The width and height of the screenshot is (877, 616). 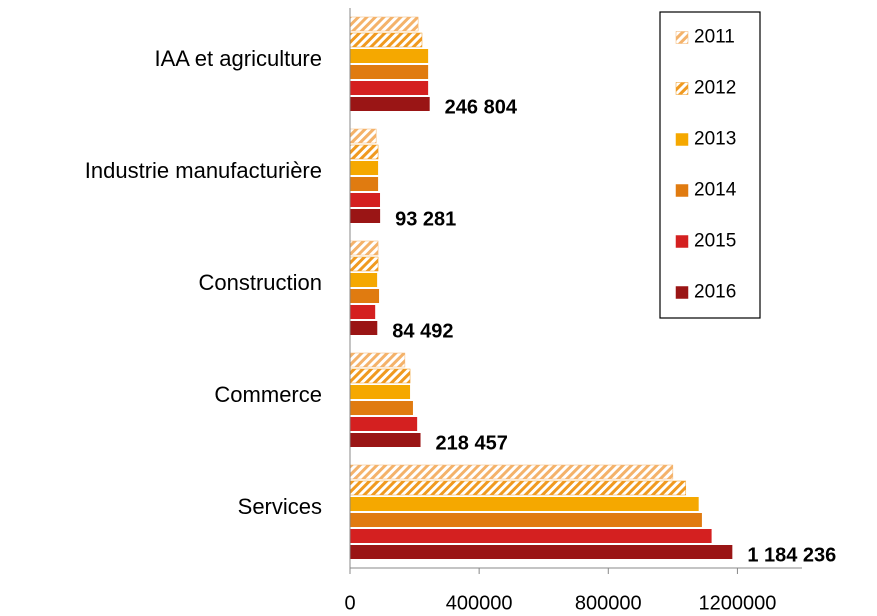 I want to click on legend-label: 2015, so click(x=715, y=241).